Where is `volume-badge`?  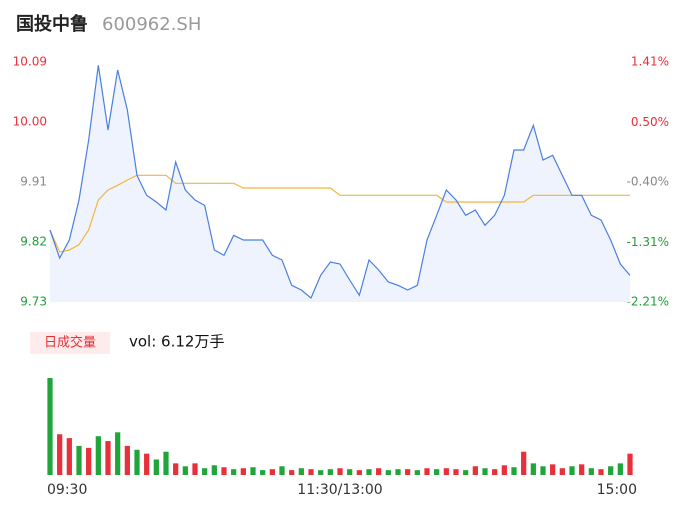 volume-badge is located at coordinates (70, 343).